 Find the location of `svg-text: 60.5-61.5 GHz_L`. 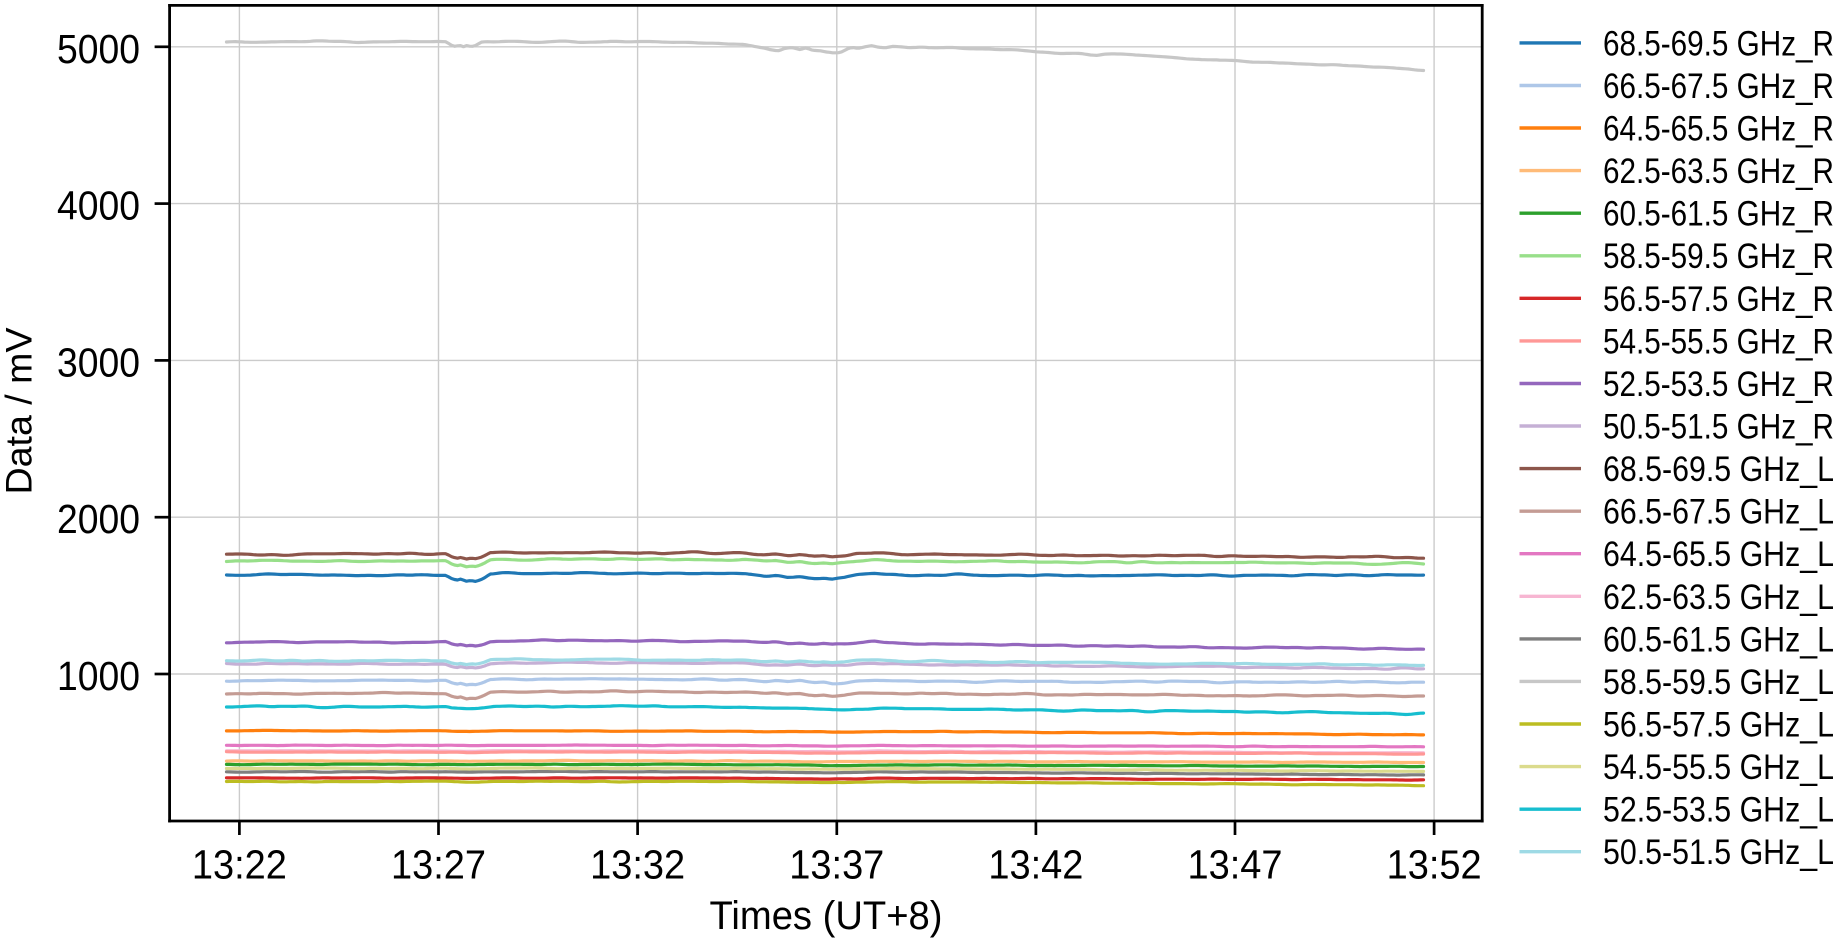

svg-text: 60.5-61.5 GHz_L is located at coordinates (1718, 639).